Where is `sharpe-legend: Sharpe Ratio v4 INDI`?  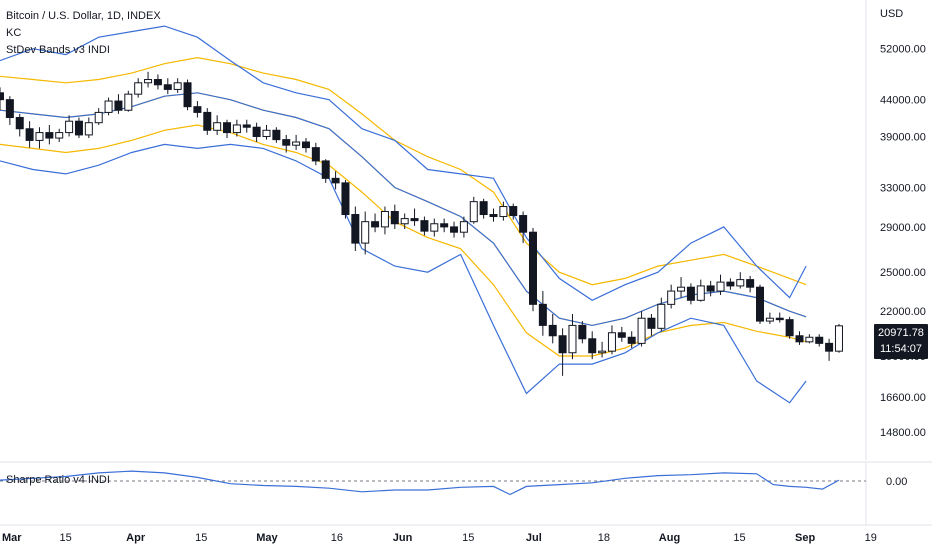 sharpe-legend: Sharpe Ratio v4 INDI is located at coordinates (58, 480).